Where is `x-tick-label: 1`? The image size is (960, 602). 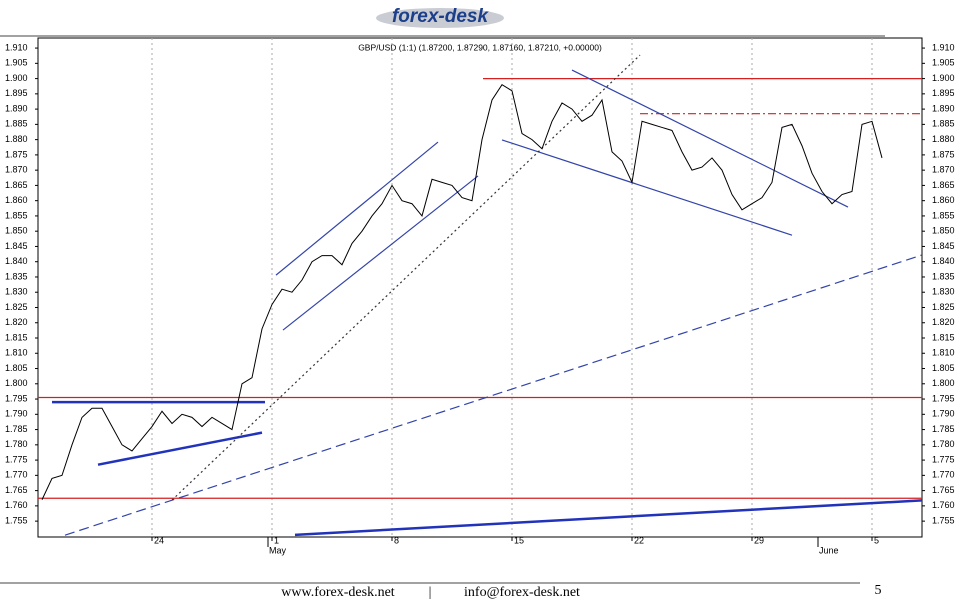
x-tick-label: 1 is located at coordinates (276, 540).